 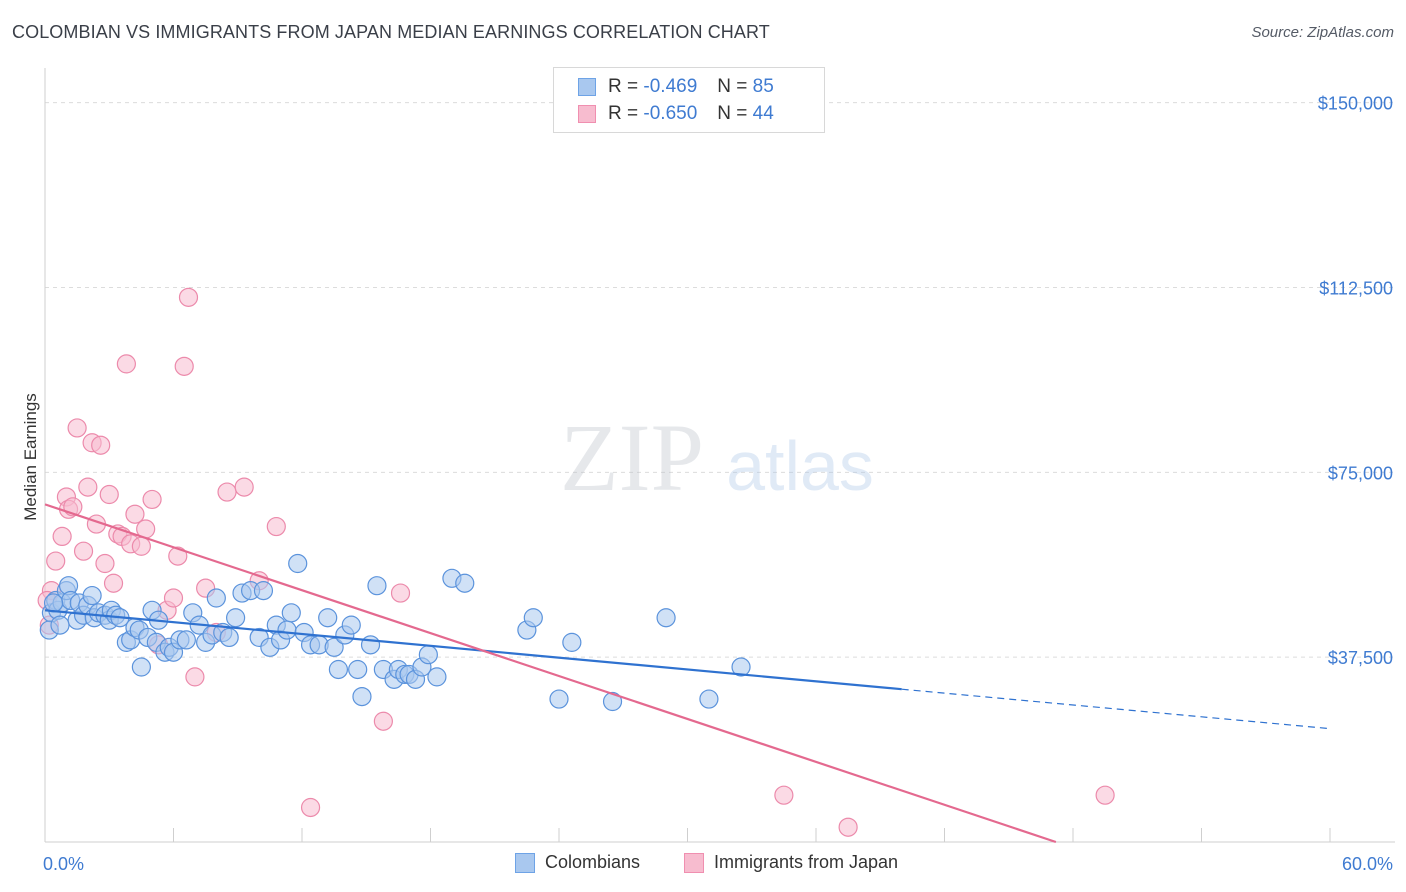 I want to click on legend-row-japan: R = -0.650 N = 44, so click(x=676, y=114).